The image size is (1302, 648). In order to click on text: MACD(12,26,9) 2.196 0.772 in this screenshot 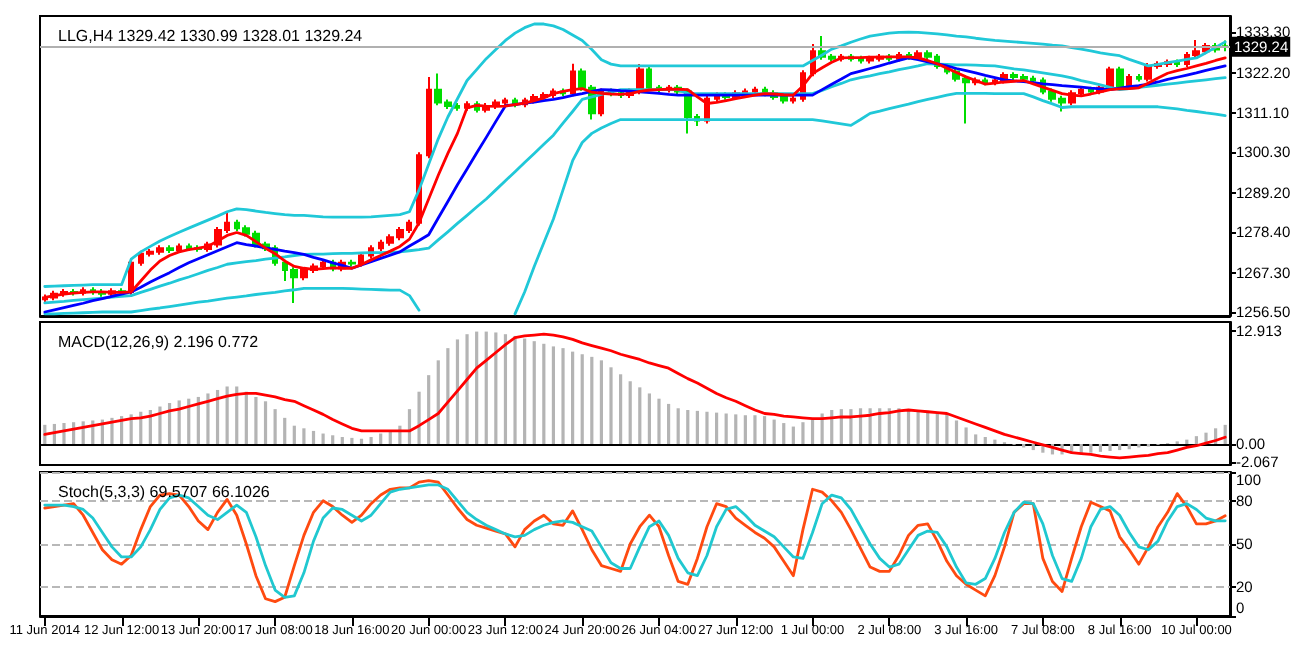, I will do `click(159, 342)`.